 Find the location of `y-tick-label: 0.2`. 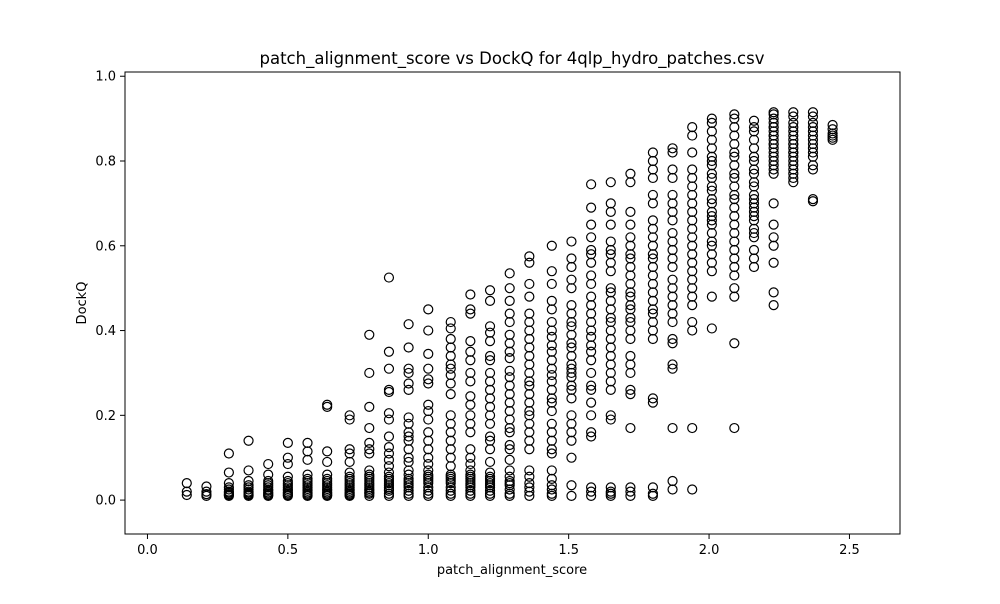

y-tick-label: 0.2 is located at coordinates (105, 416).